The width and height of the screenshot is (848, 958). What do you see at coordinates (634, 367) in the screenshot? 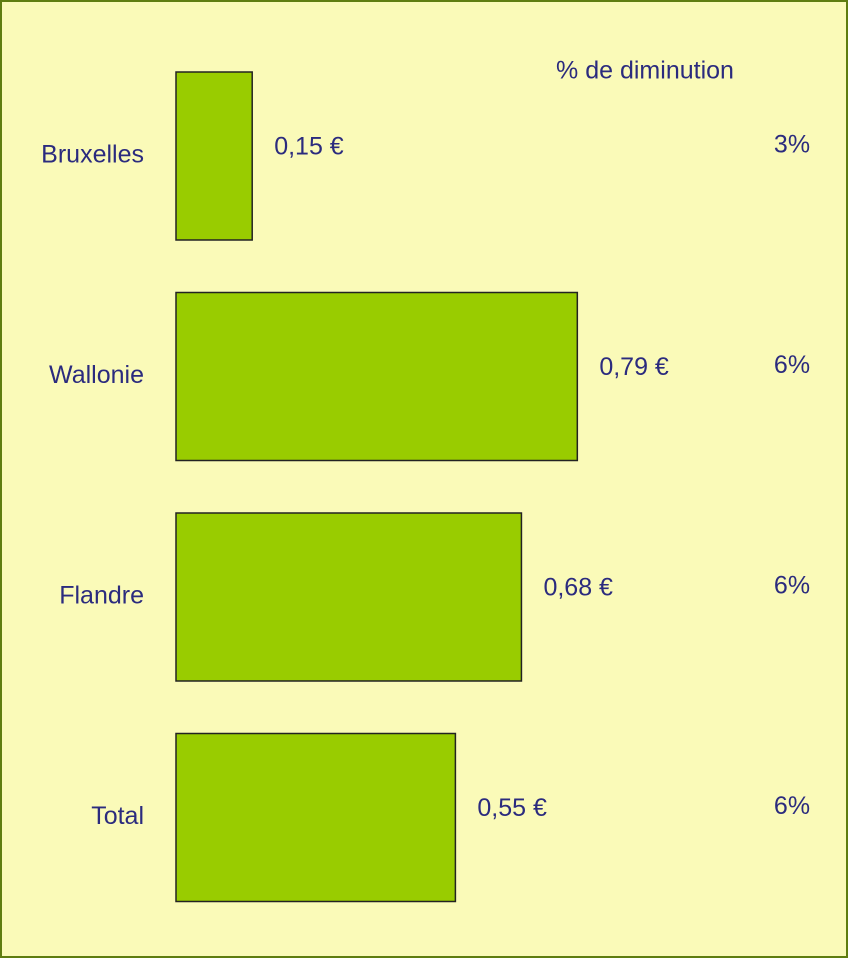
I see `value-label: 0,79 €` at bounding box center [634, 367].